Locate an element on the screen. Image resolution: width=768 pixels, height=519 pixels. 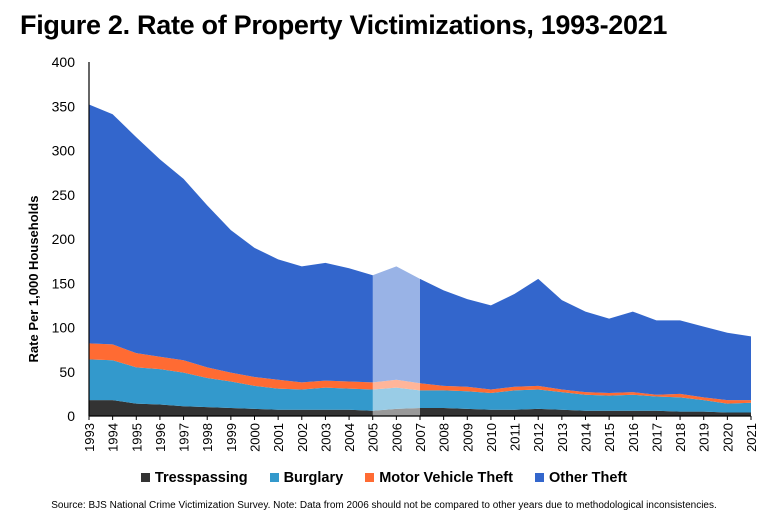
x-tick-label: 2014 is located at coordinates (586, 437).